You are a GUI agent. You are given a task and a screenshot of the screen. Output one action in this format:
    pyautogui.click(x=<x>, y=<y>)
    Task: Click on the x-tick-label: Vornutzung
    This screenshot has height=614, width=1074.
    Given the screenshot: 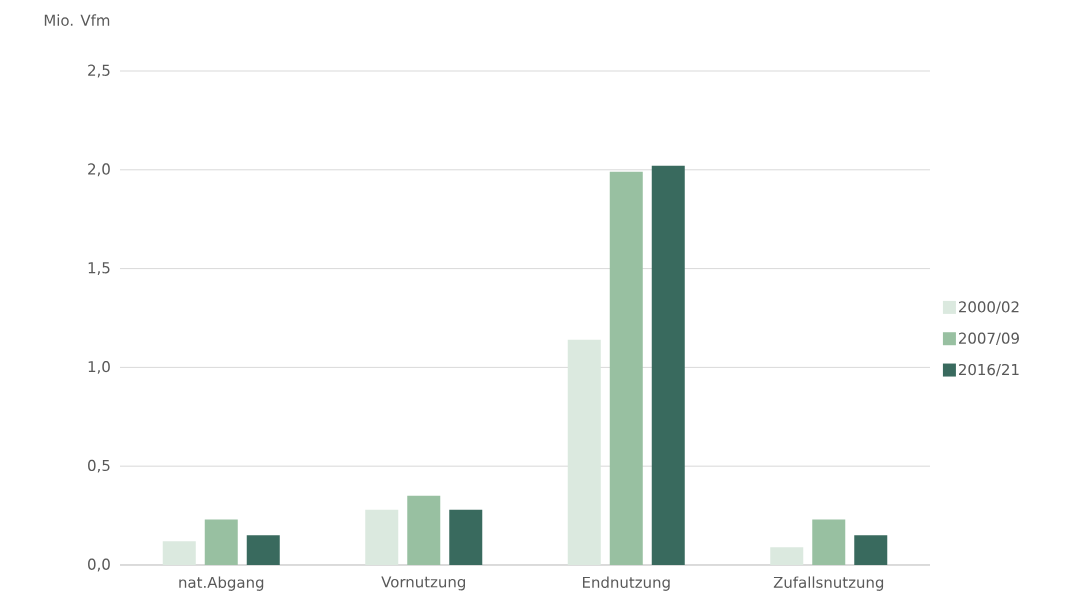 What is the action you would take?
    pyautogui.click(x=423, y=583)
    